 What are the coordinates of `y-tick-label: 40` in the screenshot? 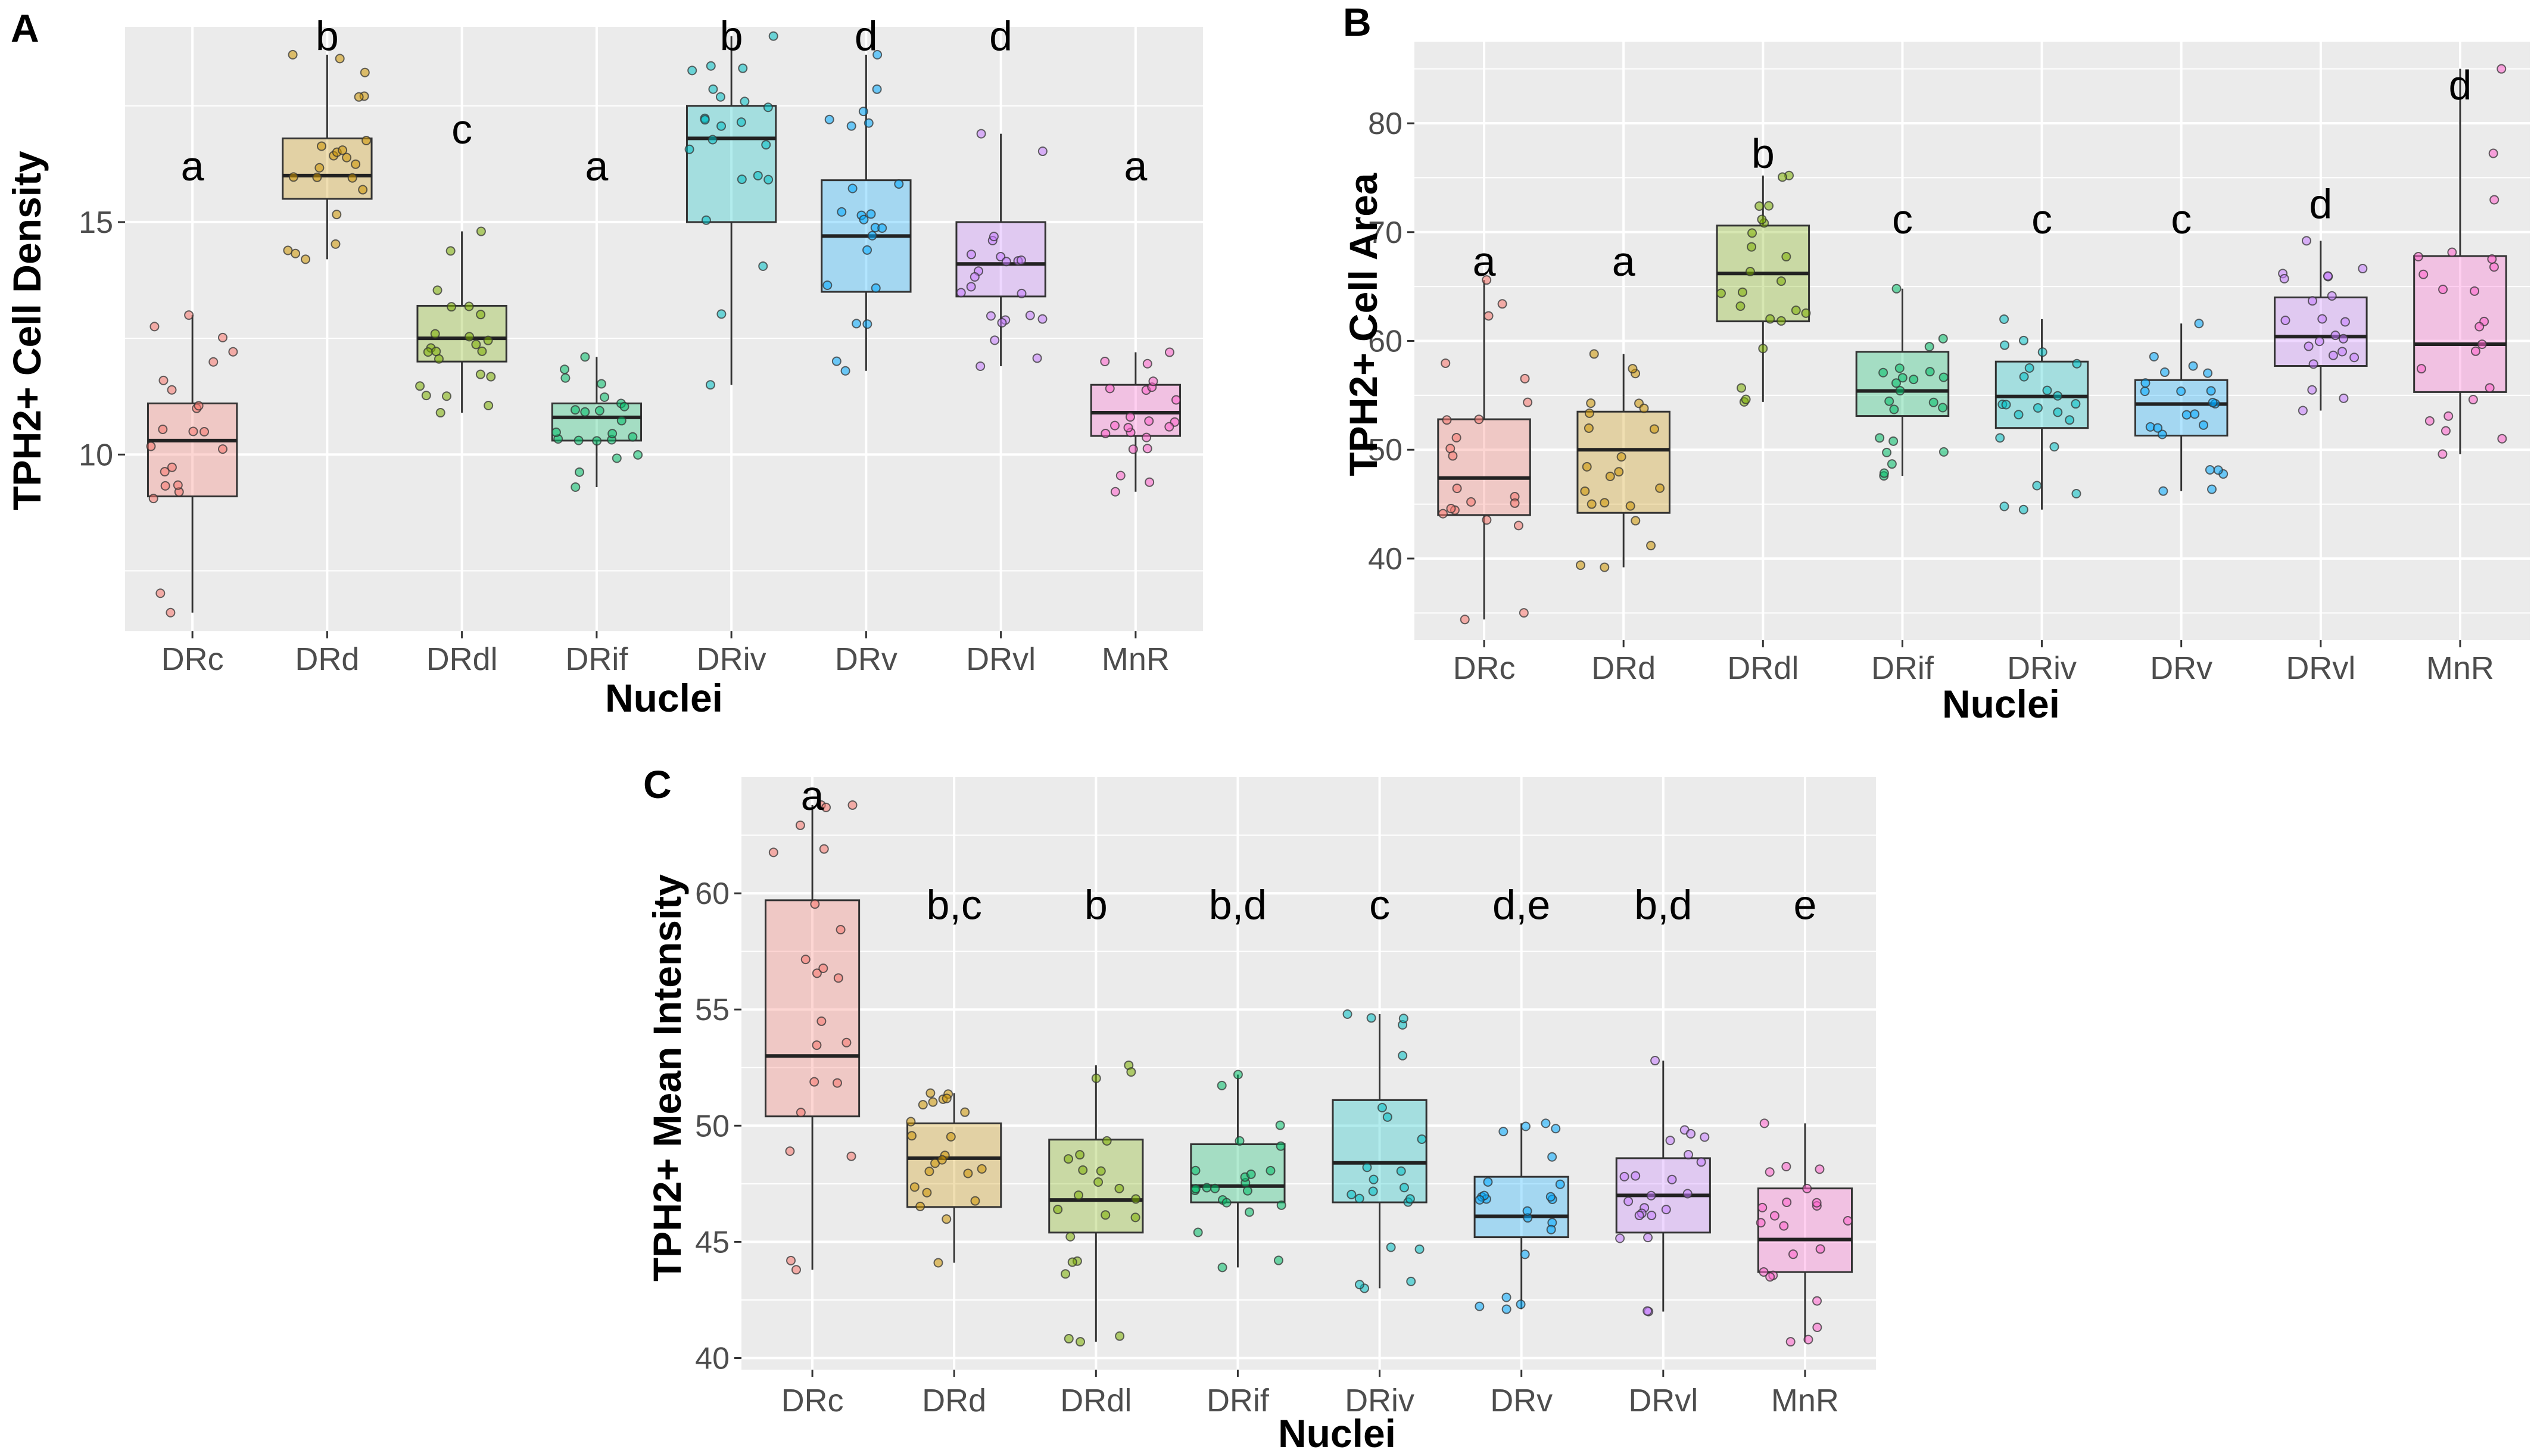 It's located at (1385, 559).